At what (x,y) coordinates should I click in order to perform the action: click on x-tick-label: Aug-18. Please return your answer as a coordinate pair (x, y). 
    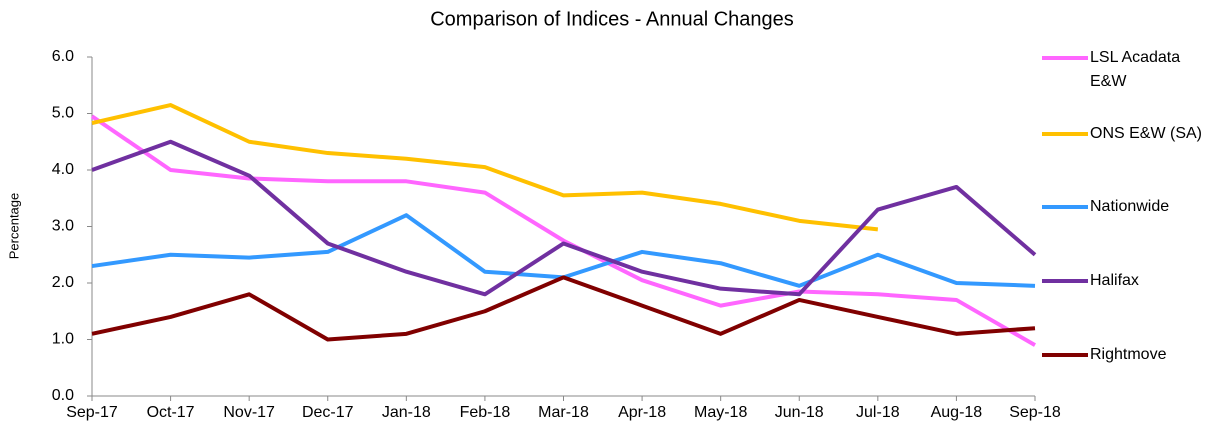
    Looking at the image, I should click on (957, 412).